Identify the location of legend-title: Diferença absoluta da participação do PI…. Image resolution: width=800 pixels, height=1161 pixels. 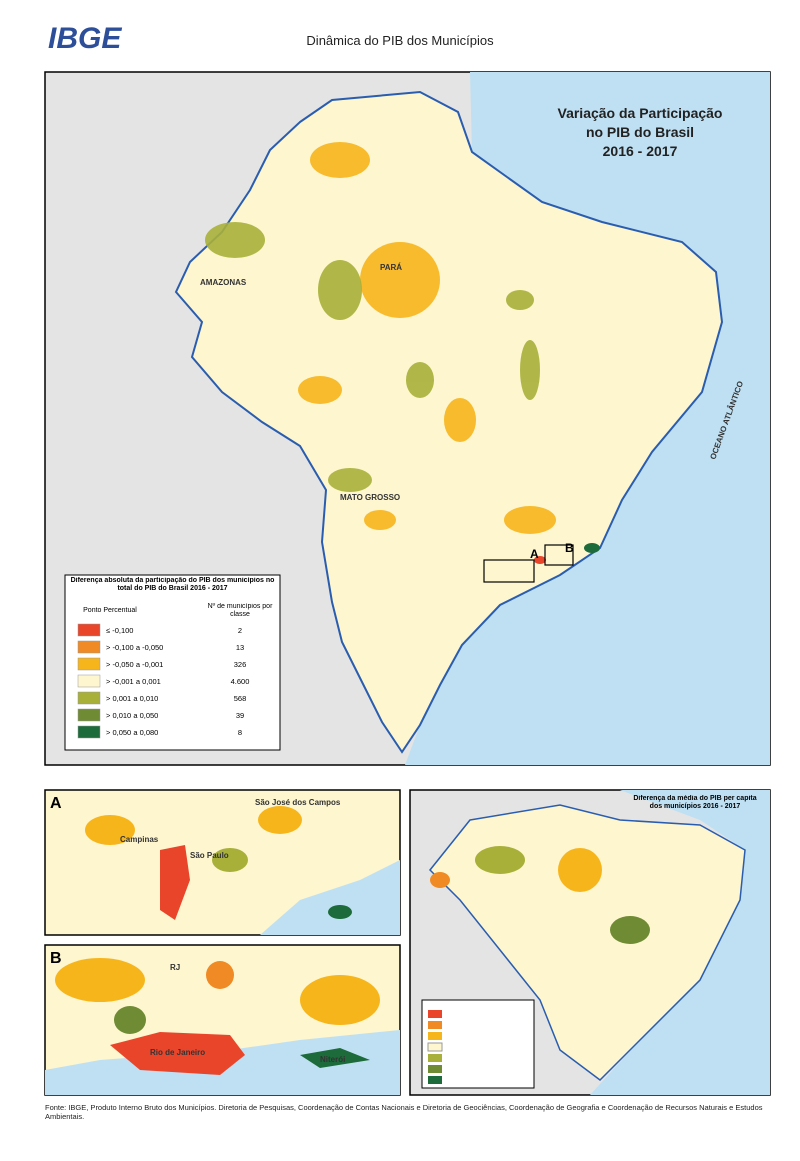
(172, 585).